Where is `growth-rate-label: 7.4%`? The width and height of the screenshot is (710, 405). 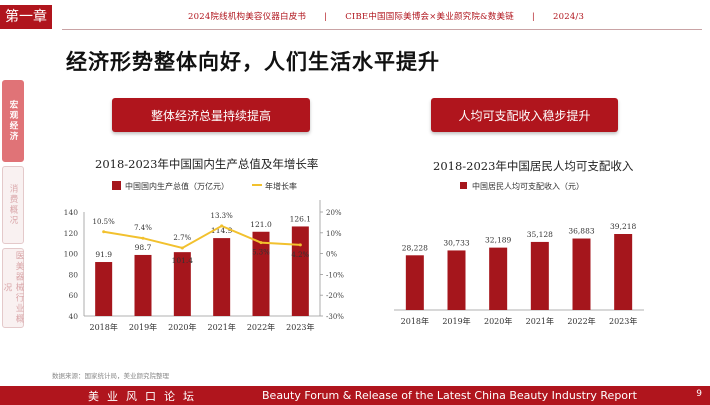 growth-rate-label: 7.4% is located at coordinates (143, 228).